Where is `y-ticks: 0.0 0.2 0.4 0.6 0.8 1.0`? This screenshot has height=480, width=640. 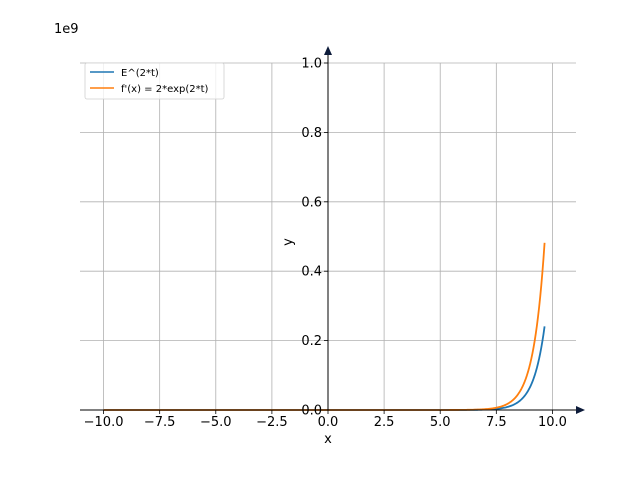
y-ticks: 0.0 0.2 0.4 0.6 0.8 1.0 is located at coordinates (314, 238).